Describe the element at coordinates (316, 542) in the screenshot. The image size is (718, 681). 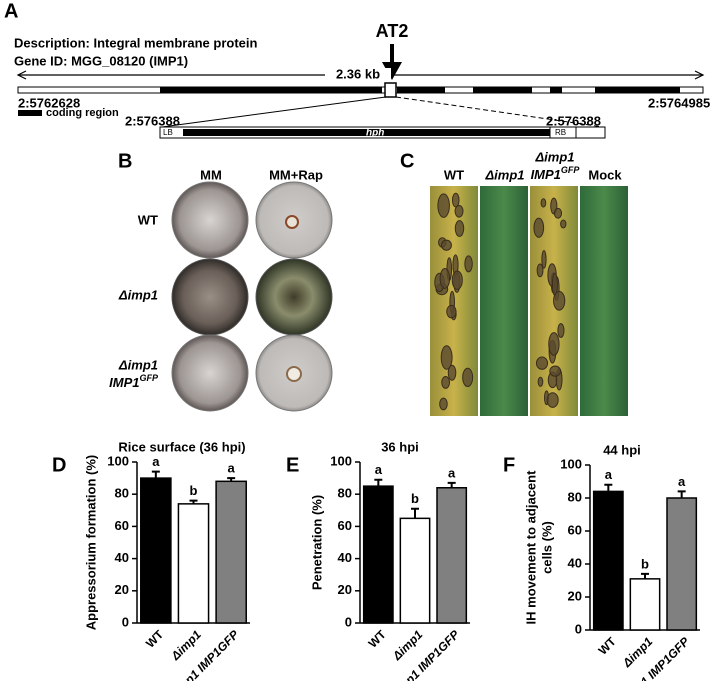
I see `y-axis-label: Penetration (%)` at that location.